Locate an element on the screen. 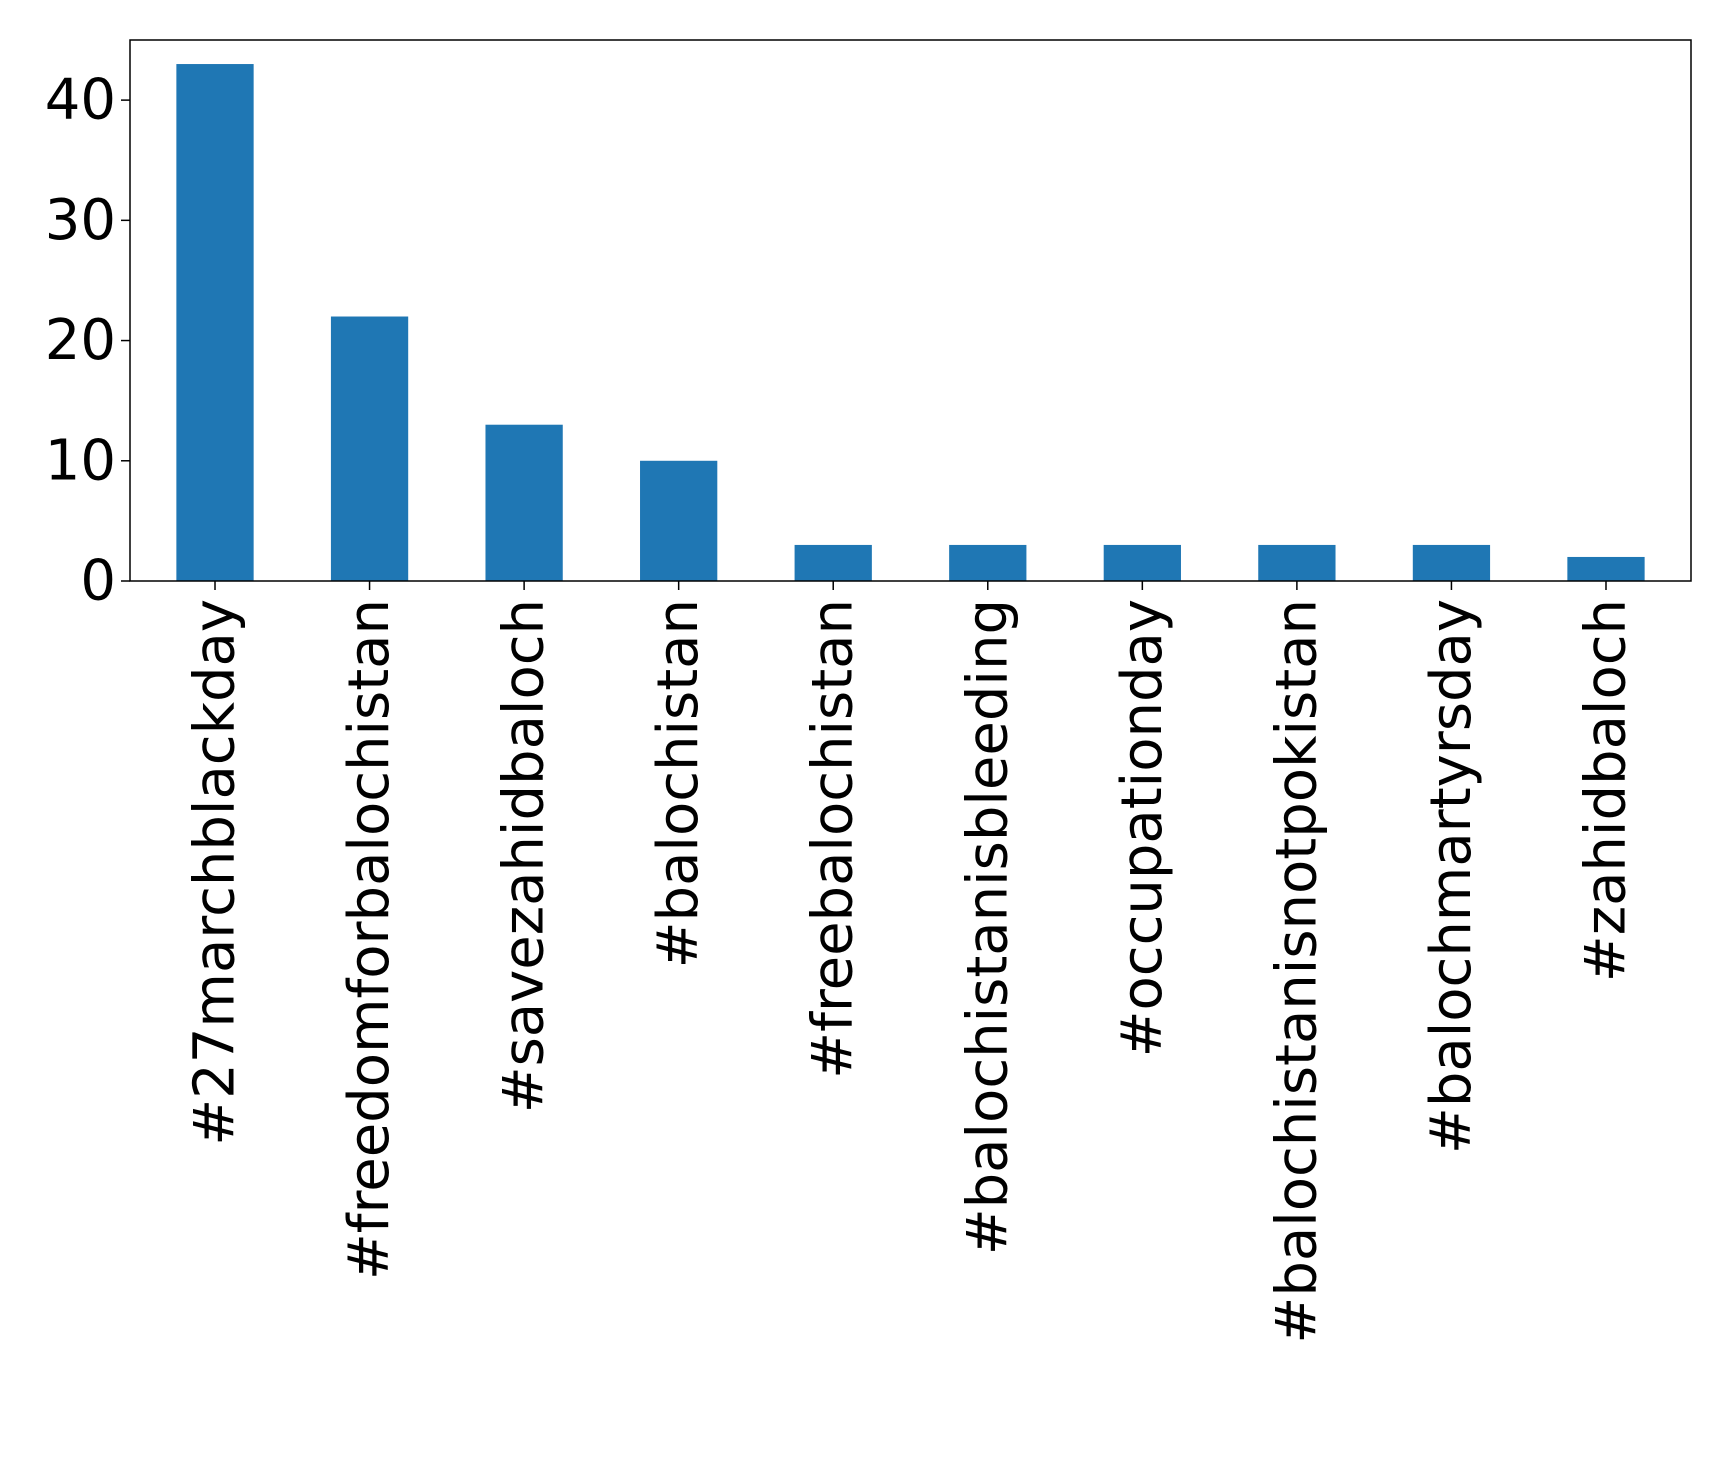 Image resolution: width=1719 pixels, height=1458 pixels. bar-balochmartyrsday is located at coordinates (1451, 562).